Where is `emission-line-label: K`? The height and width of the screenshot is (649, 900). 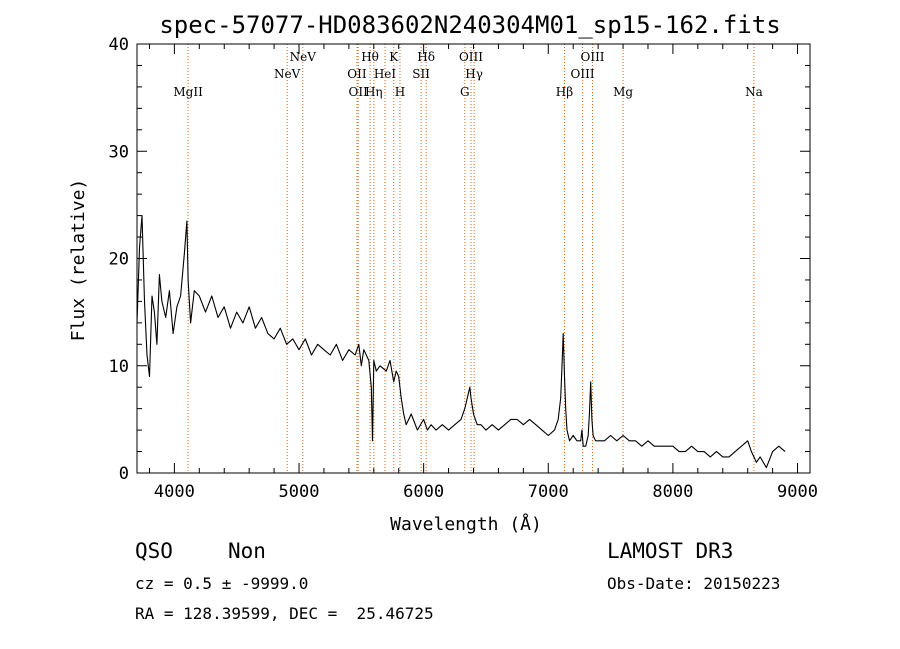
emission-line-label: K is located at coordinates (394, 57).